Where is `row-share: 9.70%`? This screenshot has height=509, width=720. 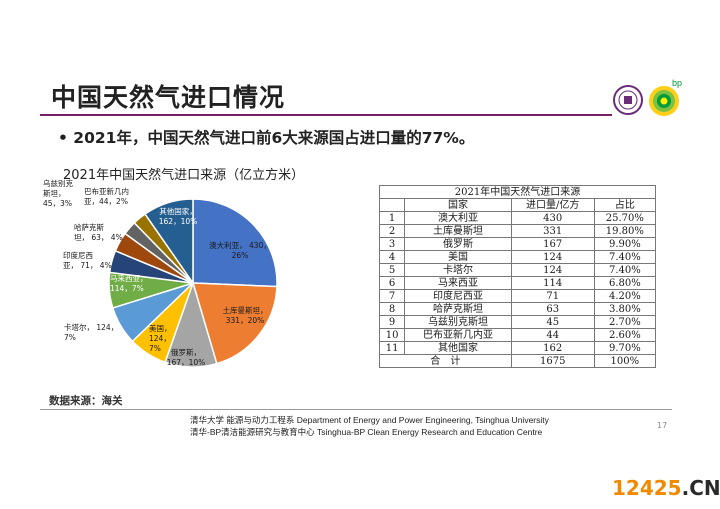 row-share: 9.70% is located at coordinates (625, 348).